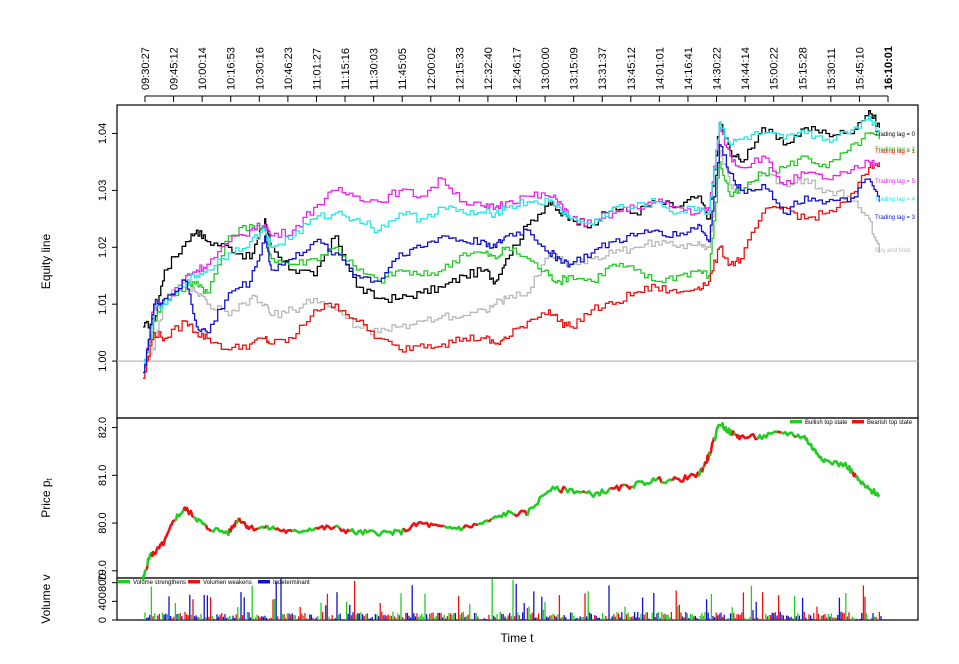  Describe the element at coordinates (103, 360) in the screenshot. I see `equity-y-tick-label: 1.00` at that location.